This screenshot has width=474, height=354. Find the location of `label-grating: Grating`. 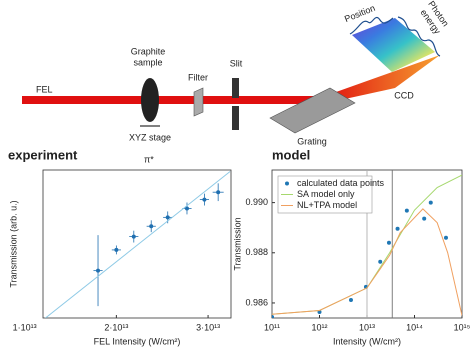

label-grating: Grating is located at coordinates (312, 141).